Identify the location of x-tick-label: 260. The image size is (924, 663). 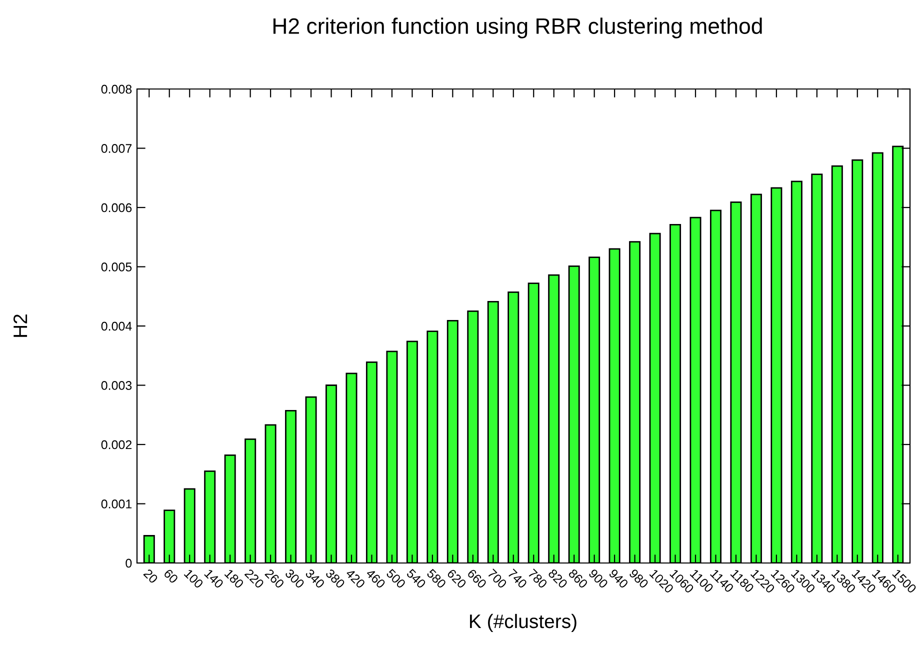
(274, 578).